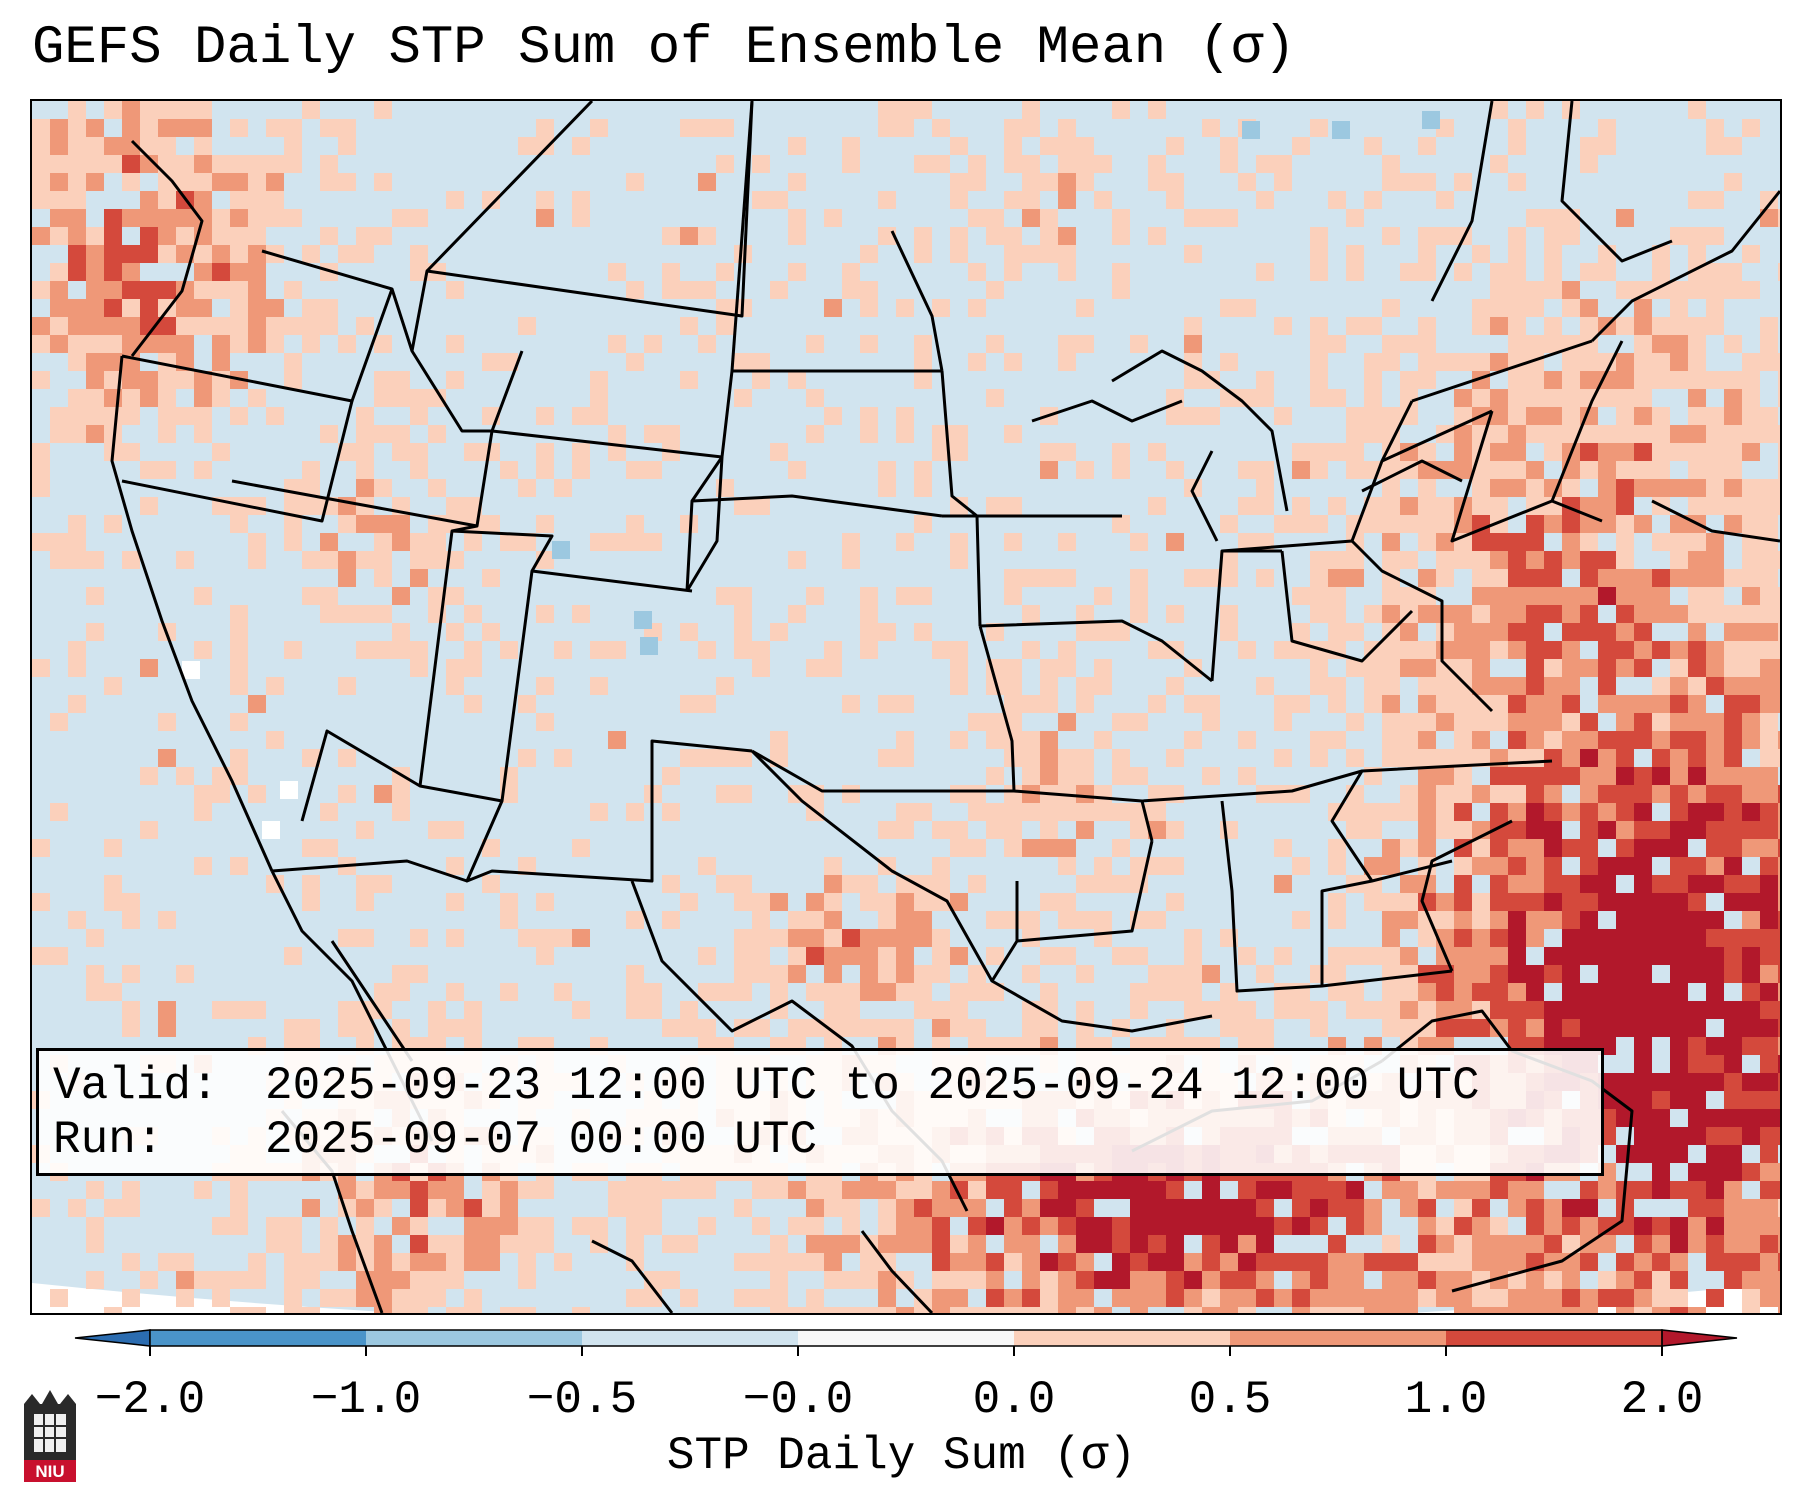 This screenshot has height=1506, width=1803. Describe the element at coordinates (150, 1400) in the screenshot. I see `colorbar-tick-label: −2.0` at that location.